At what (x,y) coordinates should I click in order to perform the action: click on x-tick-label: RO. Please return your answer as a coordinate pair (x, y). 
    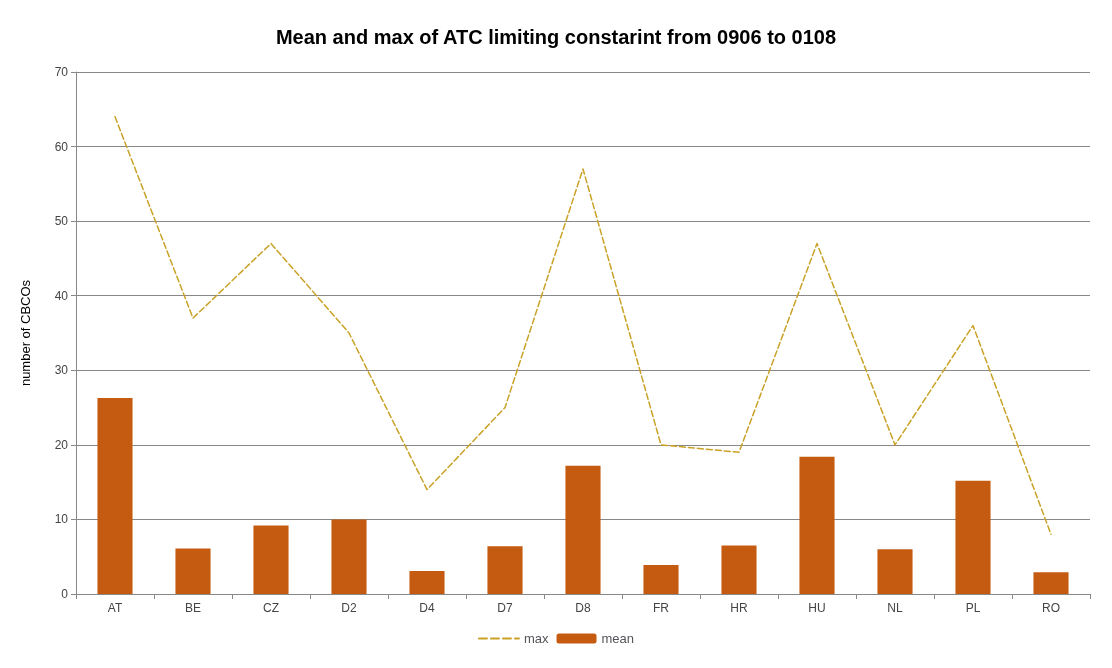
    Looking at the image, I should click on (1051, 608).